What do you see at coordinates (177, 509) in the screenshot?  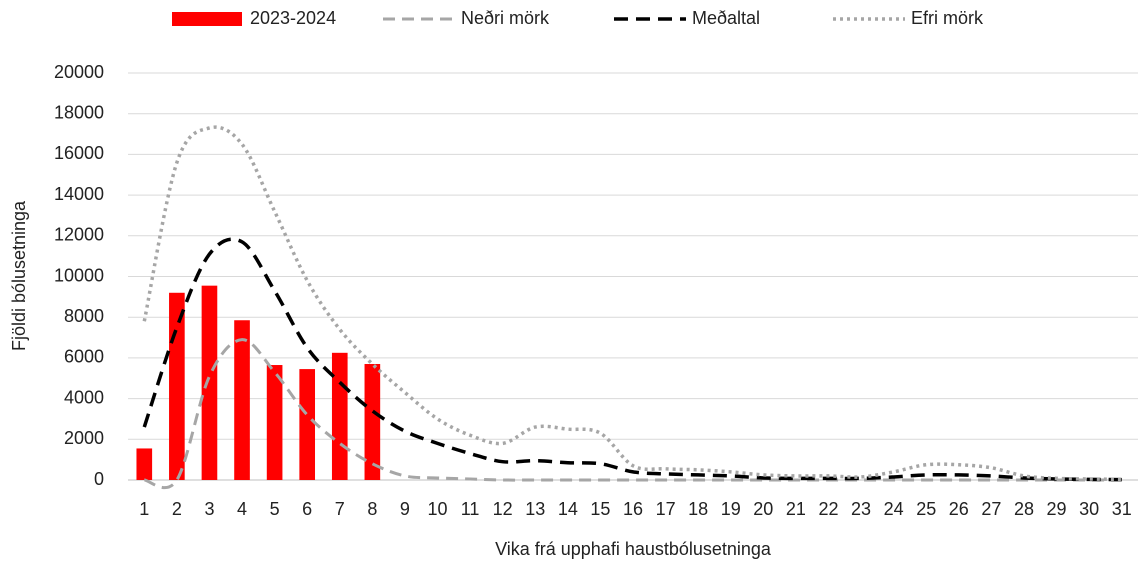 I see `x-tick-label: 2` at bounding box center [177, 509].